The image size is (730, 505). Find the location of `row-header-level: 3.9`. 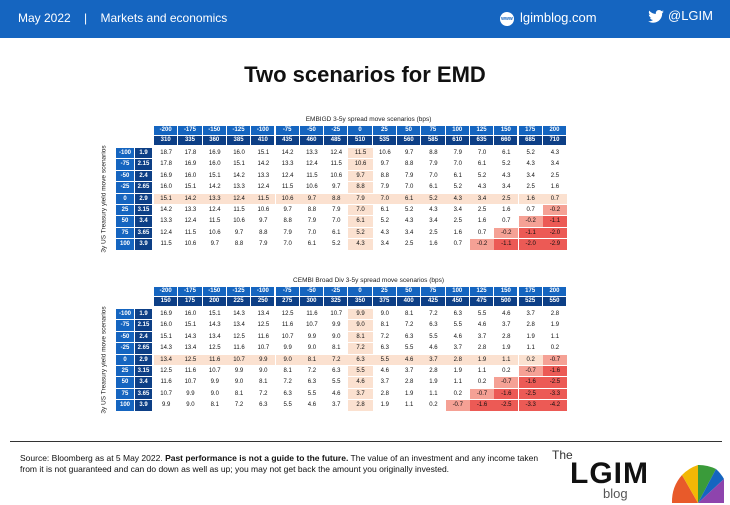

row-header-level: 3.9 is located at coordinates (143, 244).